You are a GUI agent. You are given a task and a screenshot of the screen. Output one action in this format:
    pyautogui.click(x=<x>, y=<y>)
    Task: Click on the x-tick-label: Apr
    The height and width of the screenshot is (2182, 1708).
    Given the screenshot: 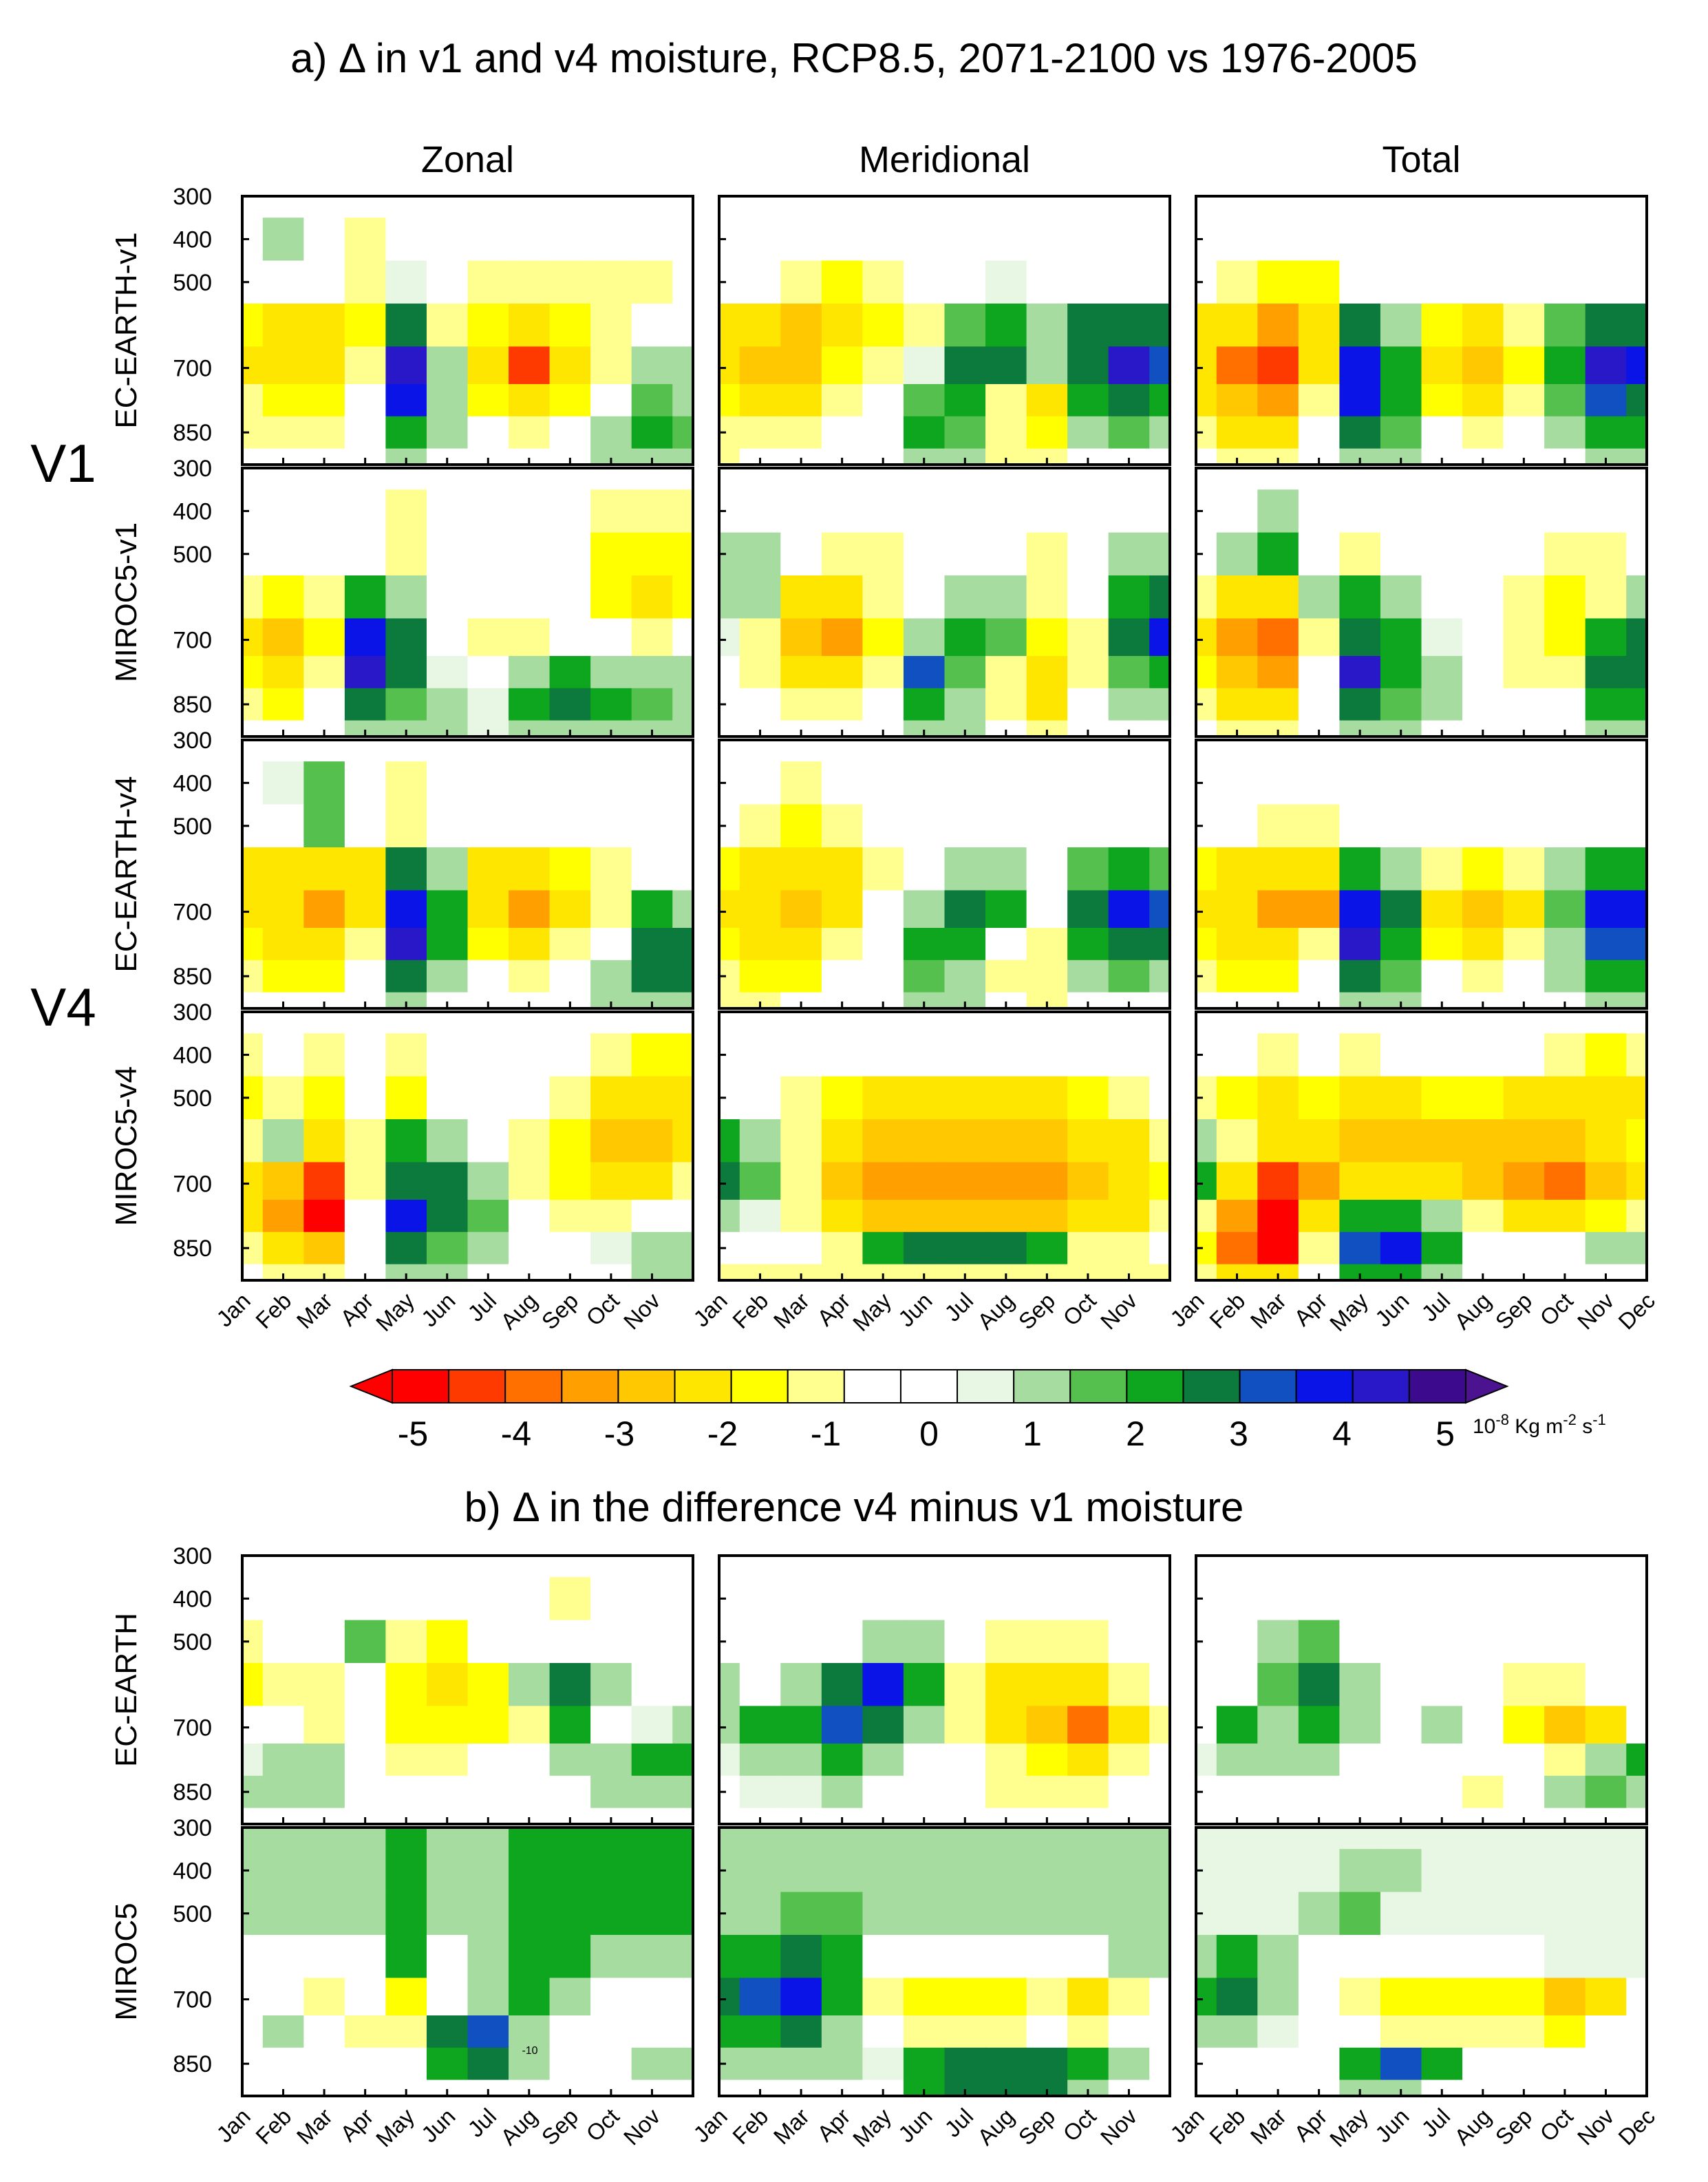 What is the action you would take?
    pyautogui.click(x=356, y=1309)
    